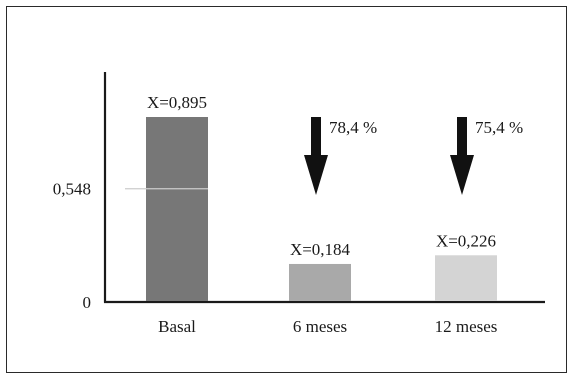 The image size is (575, 381). I want to click on category-label-1: 6 meses, so click(320, 326).